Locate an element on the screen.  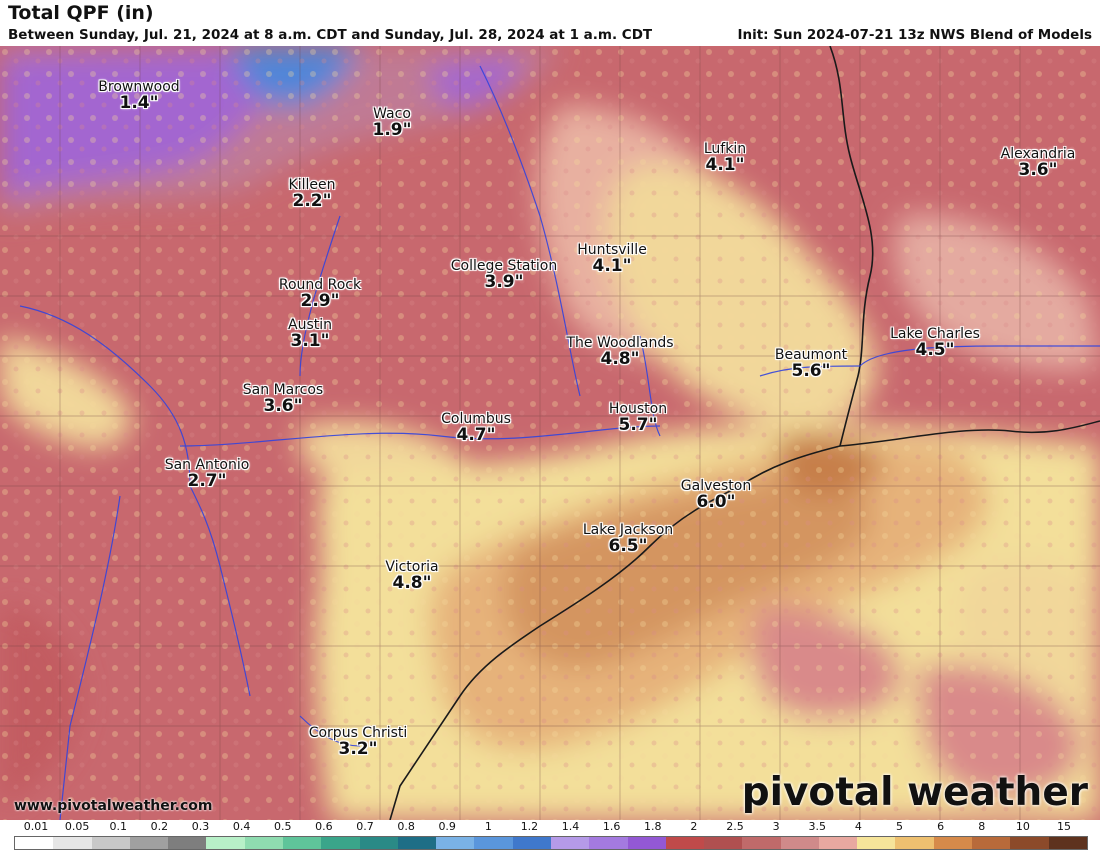
city-name: Brownwood is located at coordinates (139, 87).